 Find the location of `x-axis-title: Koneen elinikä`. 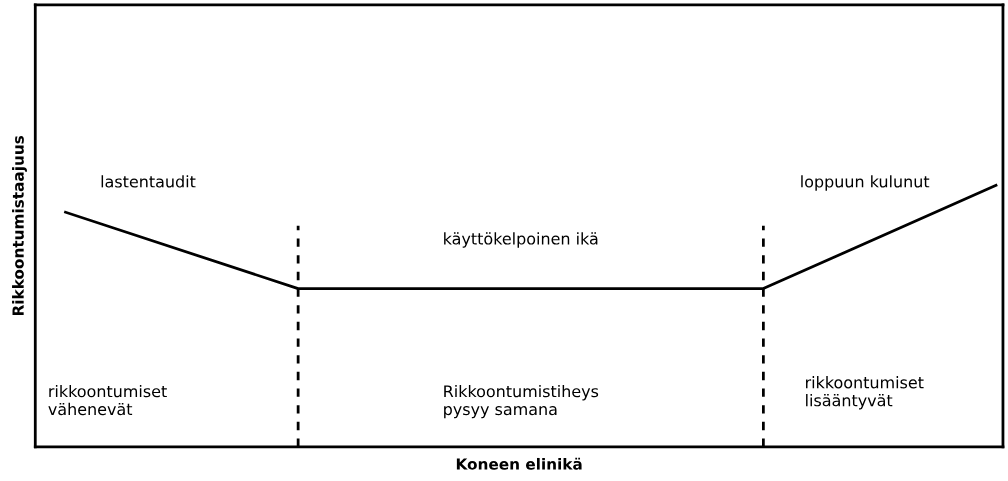

x-axis-title: Koneen elinikä is located at coordinates (519, 463).